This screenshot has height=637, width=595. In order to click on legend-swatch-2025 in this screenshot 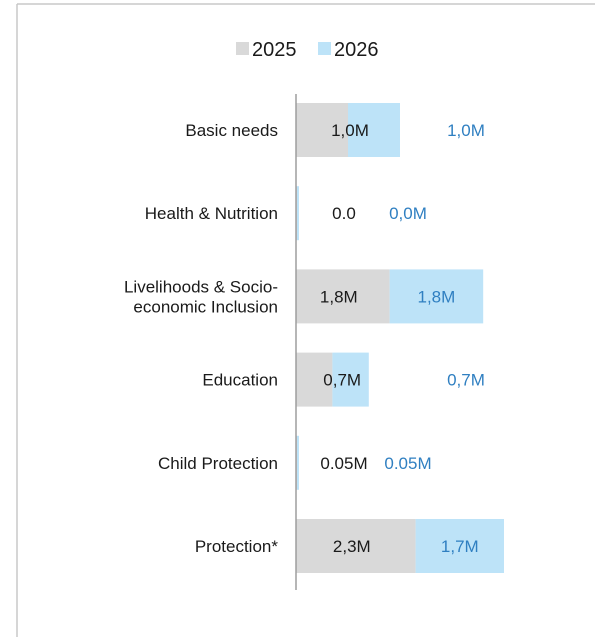, I will do `click(242, 48)`.